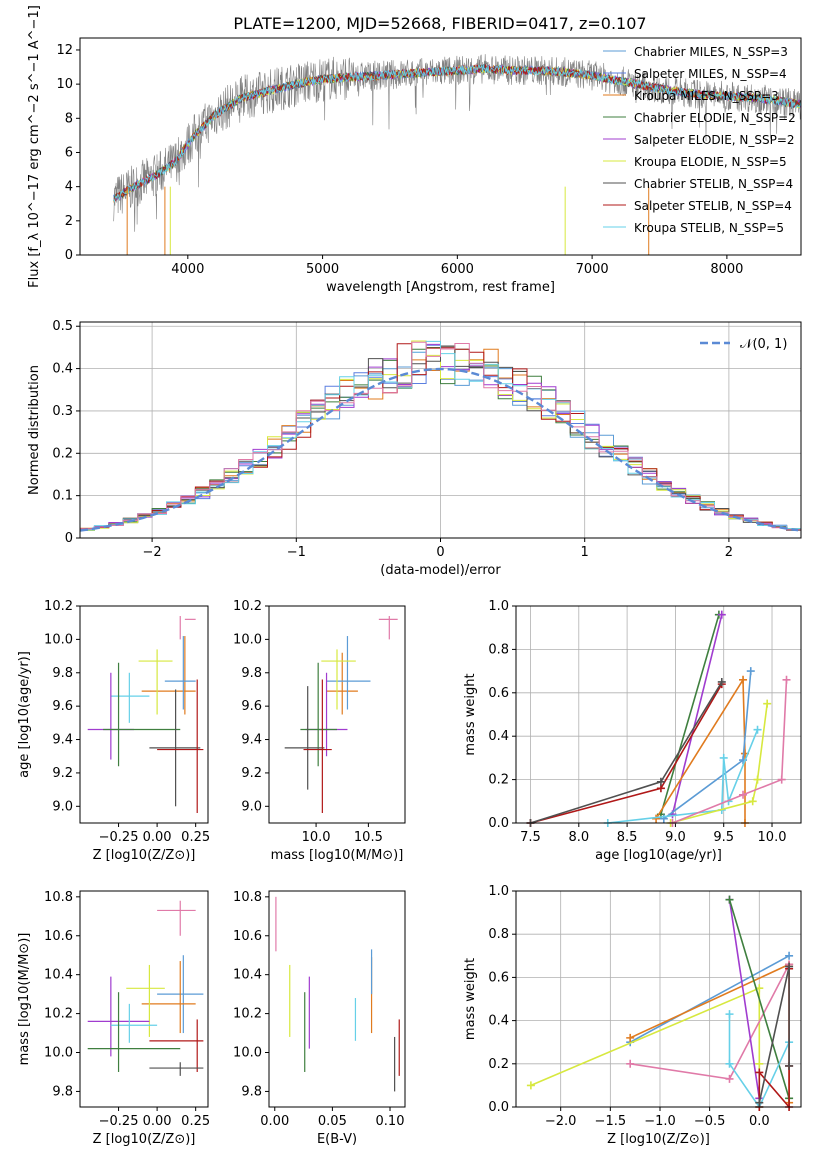 This screenshot has height=1170, width=819. What do you see at coordinates (530, 837) in the screenshot?
I see `x-tick-label: 7.5` at bounding box center [530, 837].